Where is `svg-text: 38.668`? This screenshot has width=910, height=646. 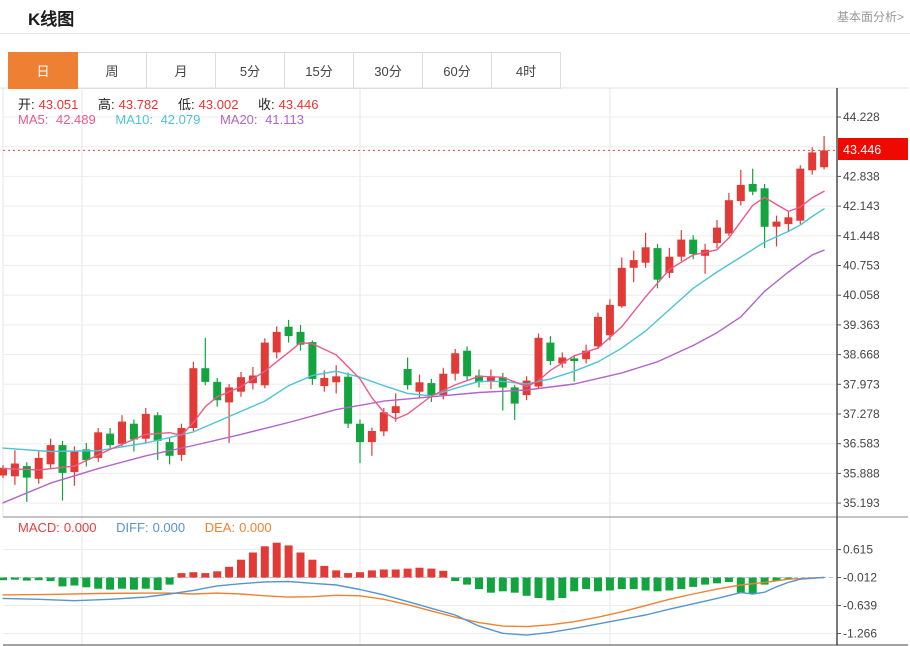
svg-text: 38.668 is located at coordinates (861, 355).